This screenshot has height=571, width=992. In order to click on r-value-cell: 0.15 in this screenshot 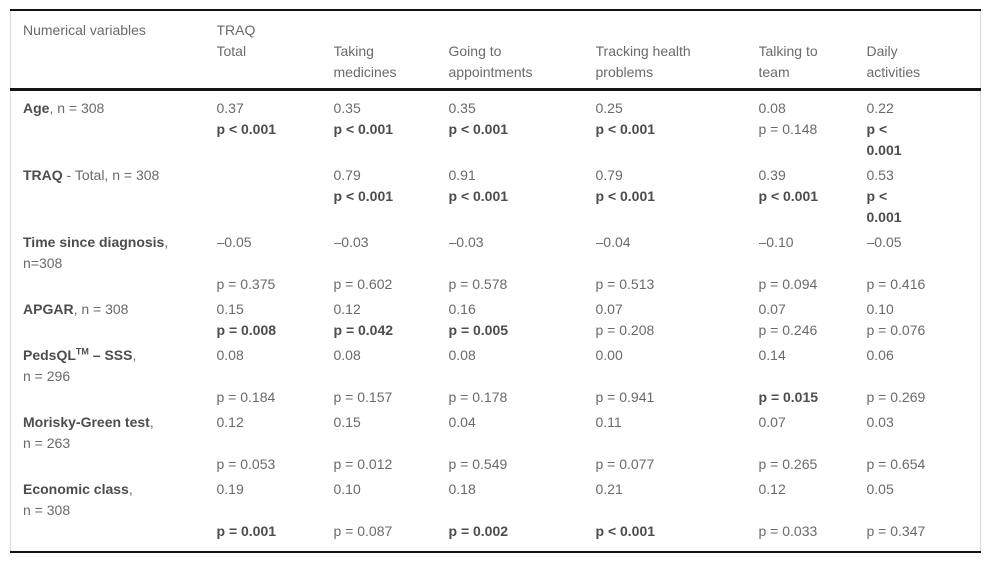, I will do `click(347, 422)`.